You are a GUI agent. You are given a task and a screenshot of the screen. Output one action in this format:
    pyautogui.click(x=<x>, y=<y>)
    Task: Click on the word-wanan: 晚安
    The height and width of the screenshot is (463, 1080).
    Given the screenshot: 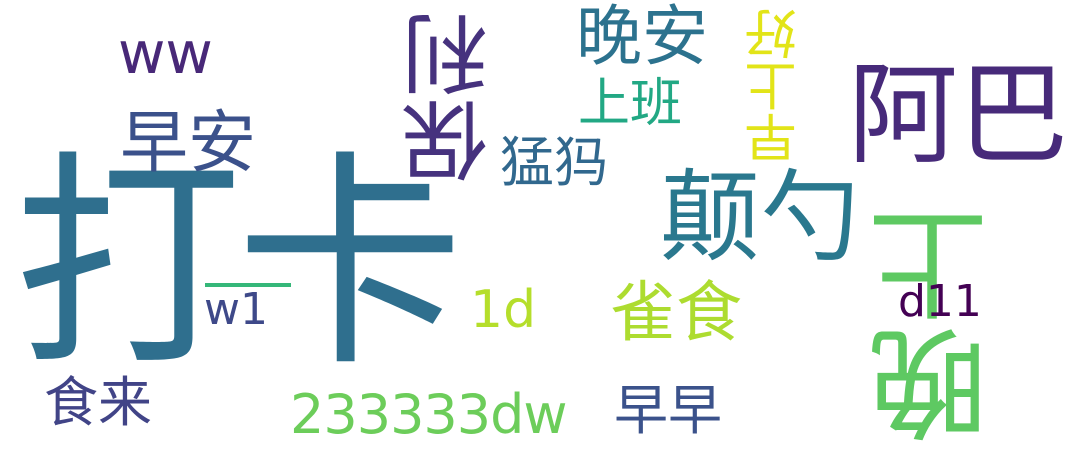 What is the action you would take?
    pyautogui.click(x=642, y=37)
    